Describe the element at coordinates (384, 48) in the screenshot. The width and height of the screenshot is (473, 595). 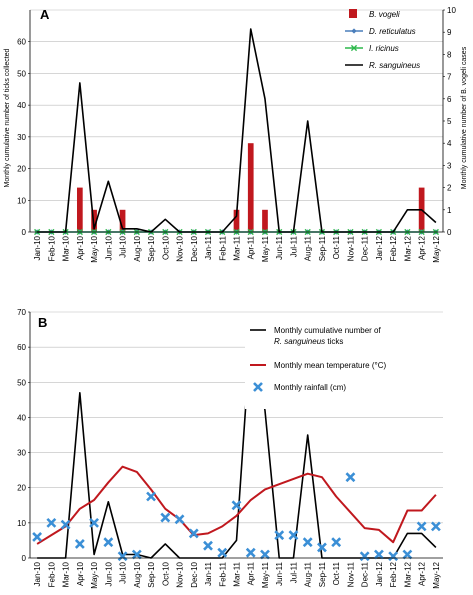
I see `panel-a-legend-label: I. ricinus` at that location.